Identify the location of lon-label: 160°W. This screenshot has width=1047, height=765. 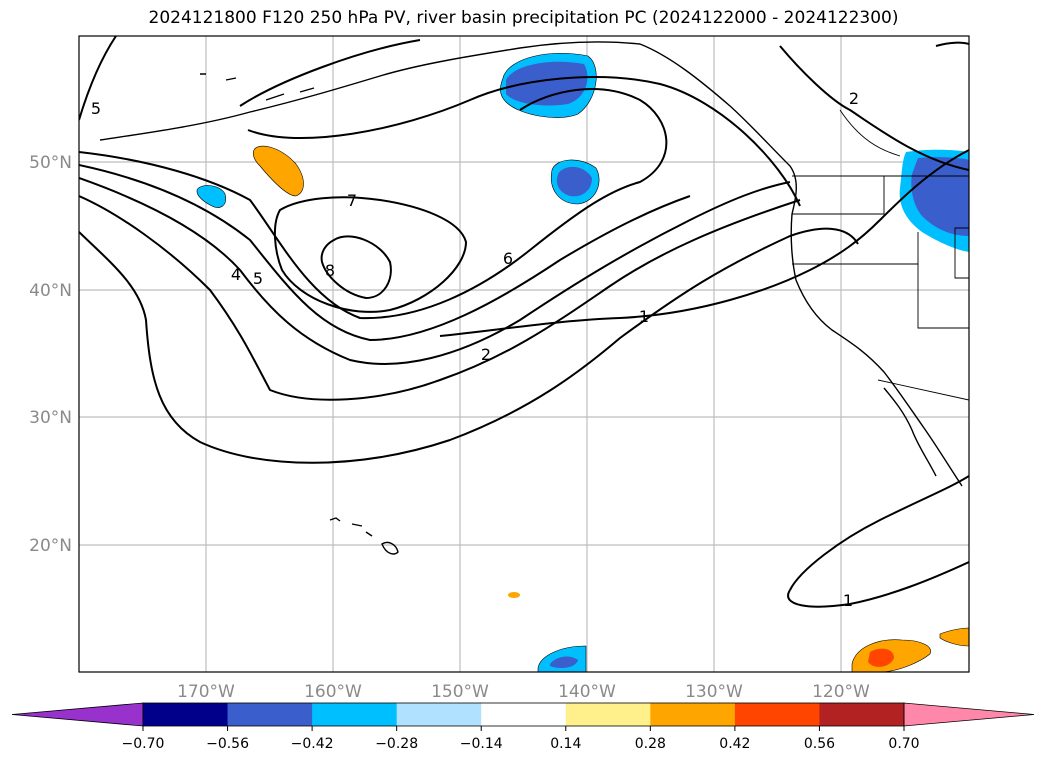
(333, 692).